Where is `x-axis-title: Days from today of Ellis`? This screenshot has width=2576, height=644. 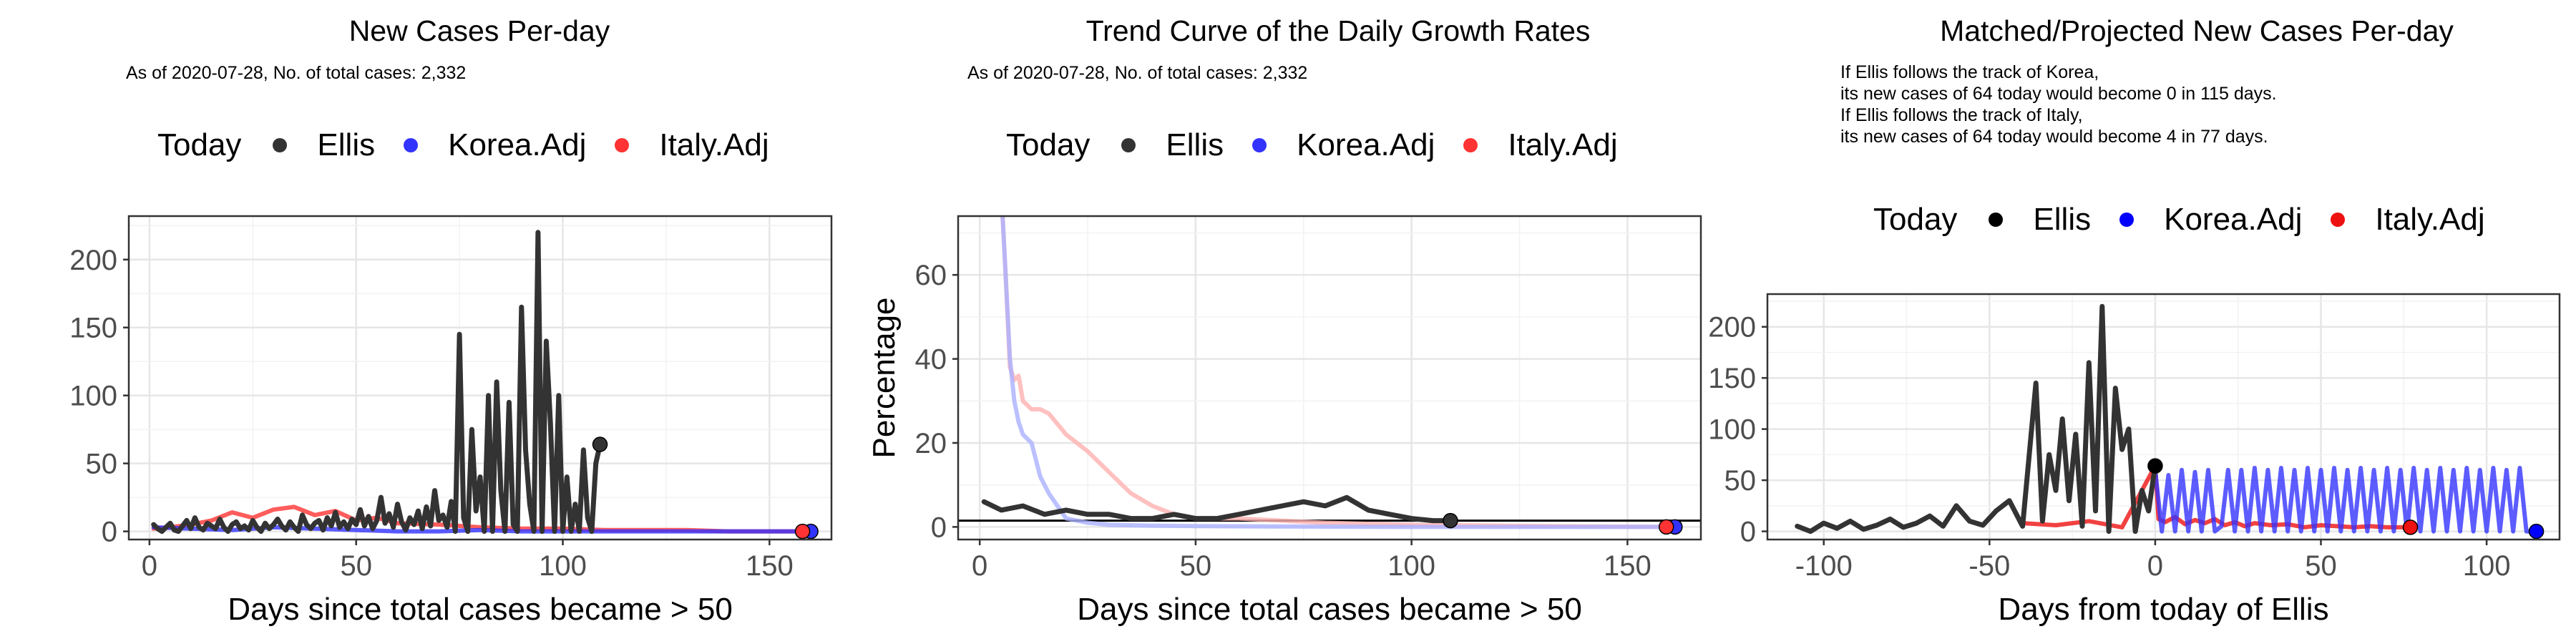 x-axis-title: Days from today of Ellis is located at coordinates (2163, 609).